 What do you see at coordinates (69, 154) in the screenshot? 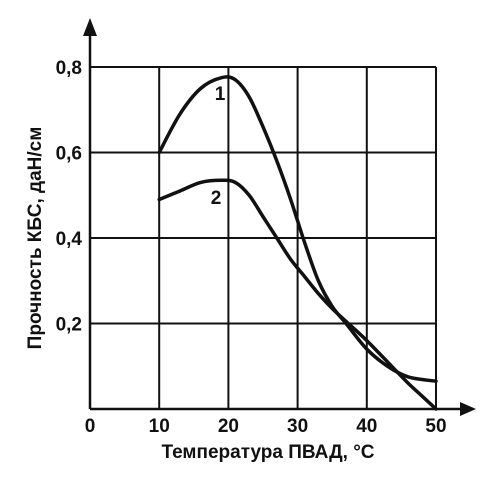
I see `y-tick-label: 0,6` at bounding box center [69, 154].